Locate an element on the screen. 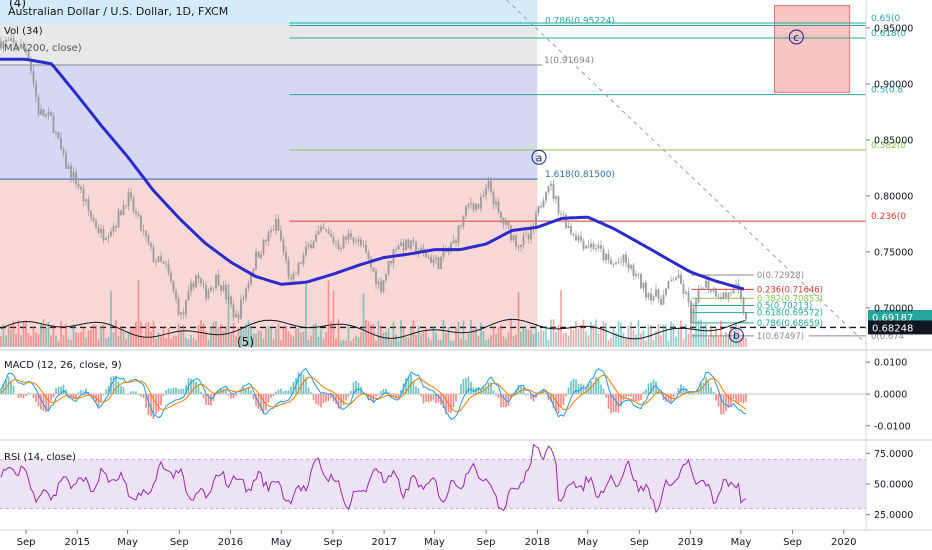 This screenshot has width=932, height=550. fib-level-label: 0.618(0.69572) is located at coordinates (790, 314).